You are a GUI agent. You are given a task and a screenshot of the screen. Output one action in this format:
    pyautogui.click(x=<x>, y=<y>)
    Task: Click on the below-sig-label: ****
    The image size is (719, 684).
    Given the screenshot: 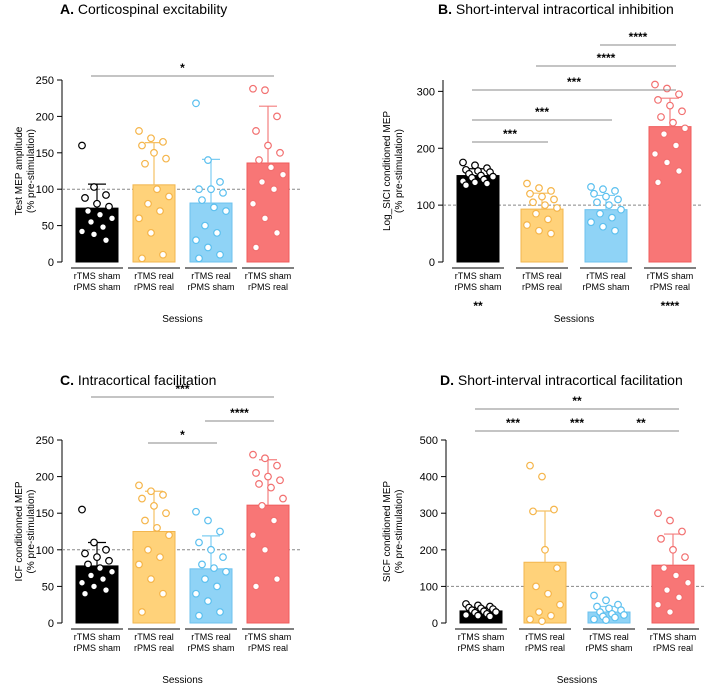 What is the action you would take?
    pyautogui.click(x=670, y=306)
    